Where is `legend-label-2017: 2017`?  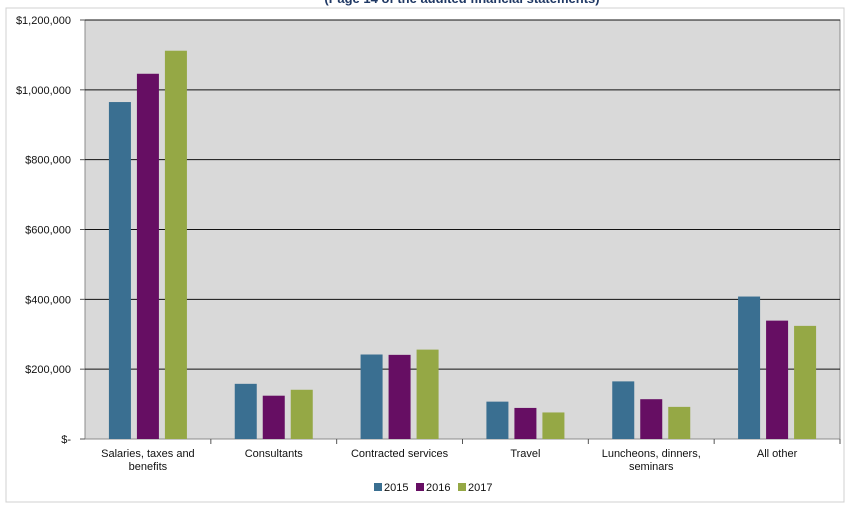 legend-label-2017: 2017 is located at coordinates (480, 488).